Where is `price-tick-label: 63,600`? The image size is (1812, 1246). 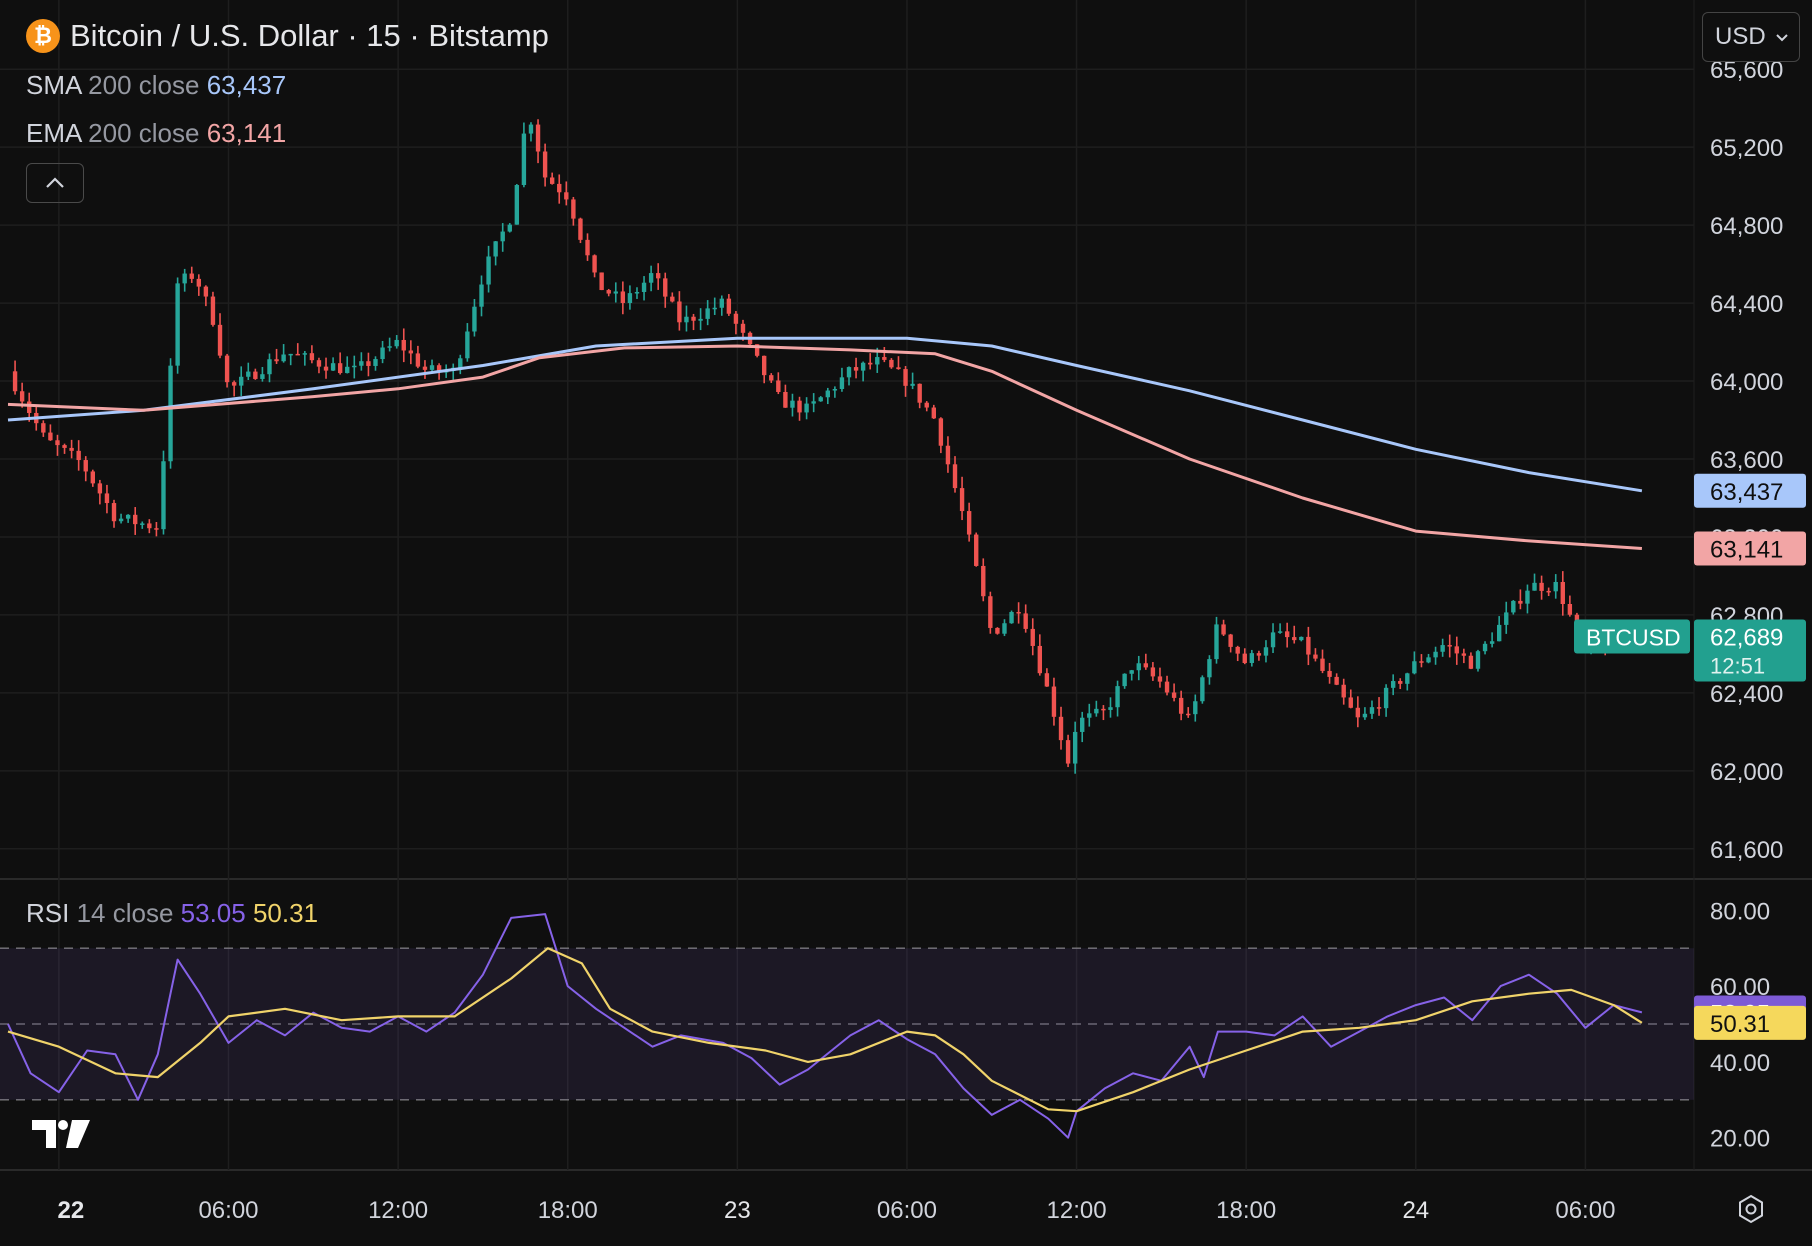 price-tick-label: 63,600 is located at coordinates (1746, 460).